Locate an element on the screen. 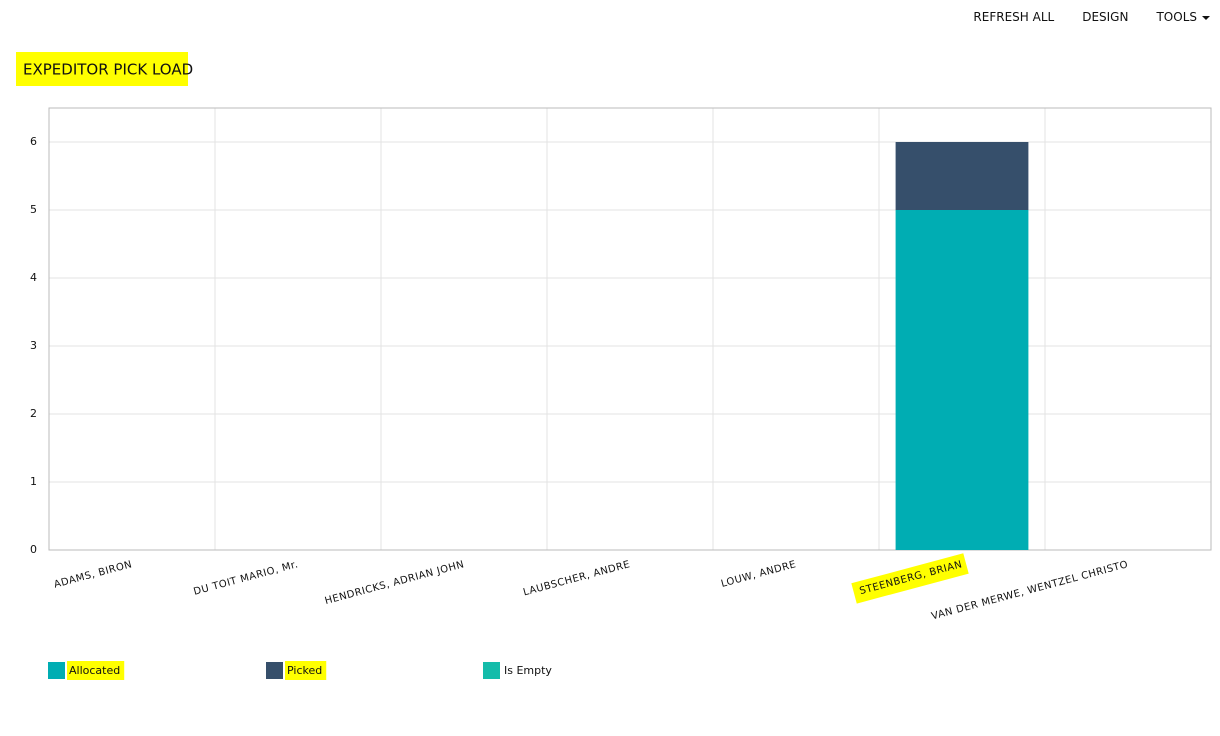 The height and width of the screenshot is (736, 1220). x-tick-group: STEENBERG, BRIAN is located at coordinates (910, 578).